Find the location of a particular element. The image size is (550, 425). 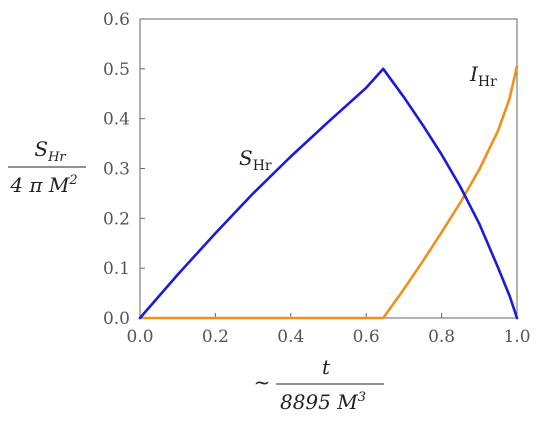

series-label-i-hr-sub: Hr is located at coordinates (487, 82).